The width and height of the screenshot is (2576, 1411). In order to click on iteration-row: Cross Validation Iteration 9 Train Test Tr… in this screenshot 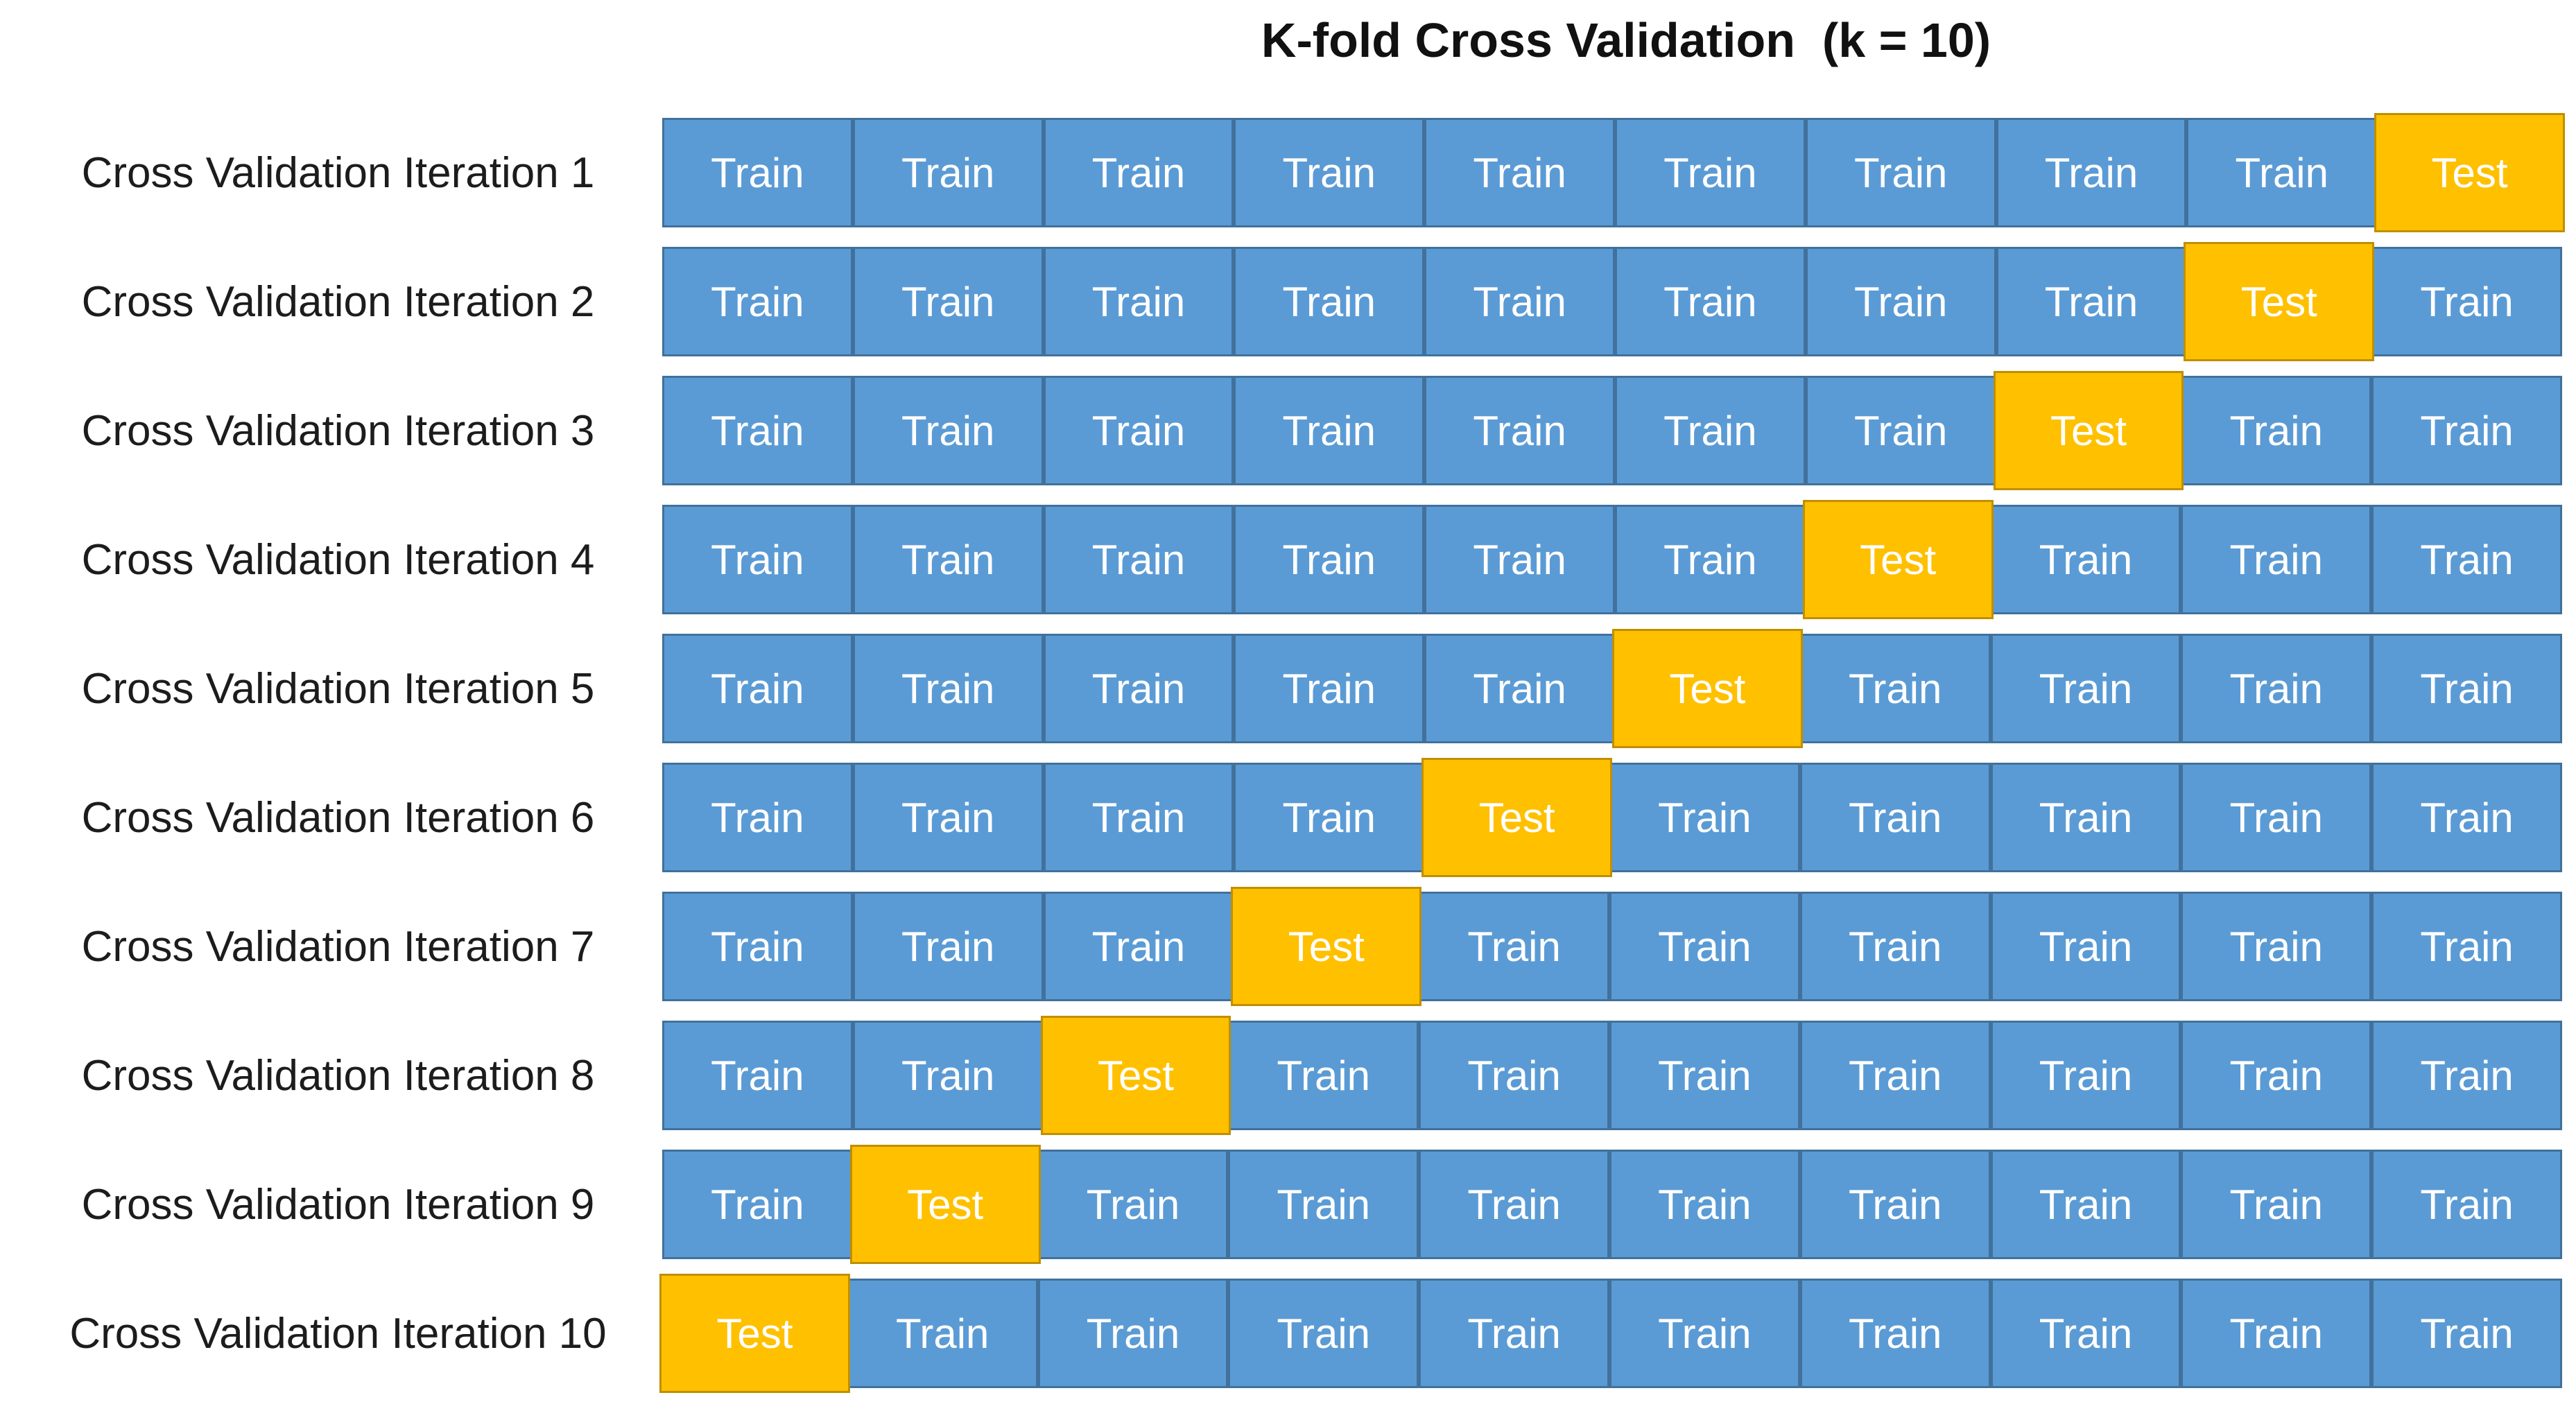, I will do `click(1281, 1204)`.